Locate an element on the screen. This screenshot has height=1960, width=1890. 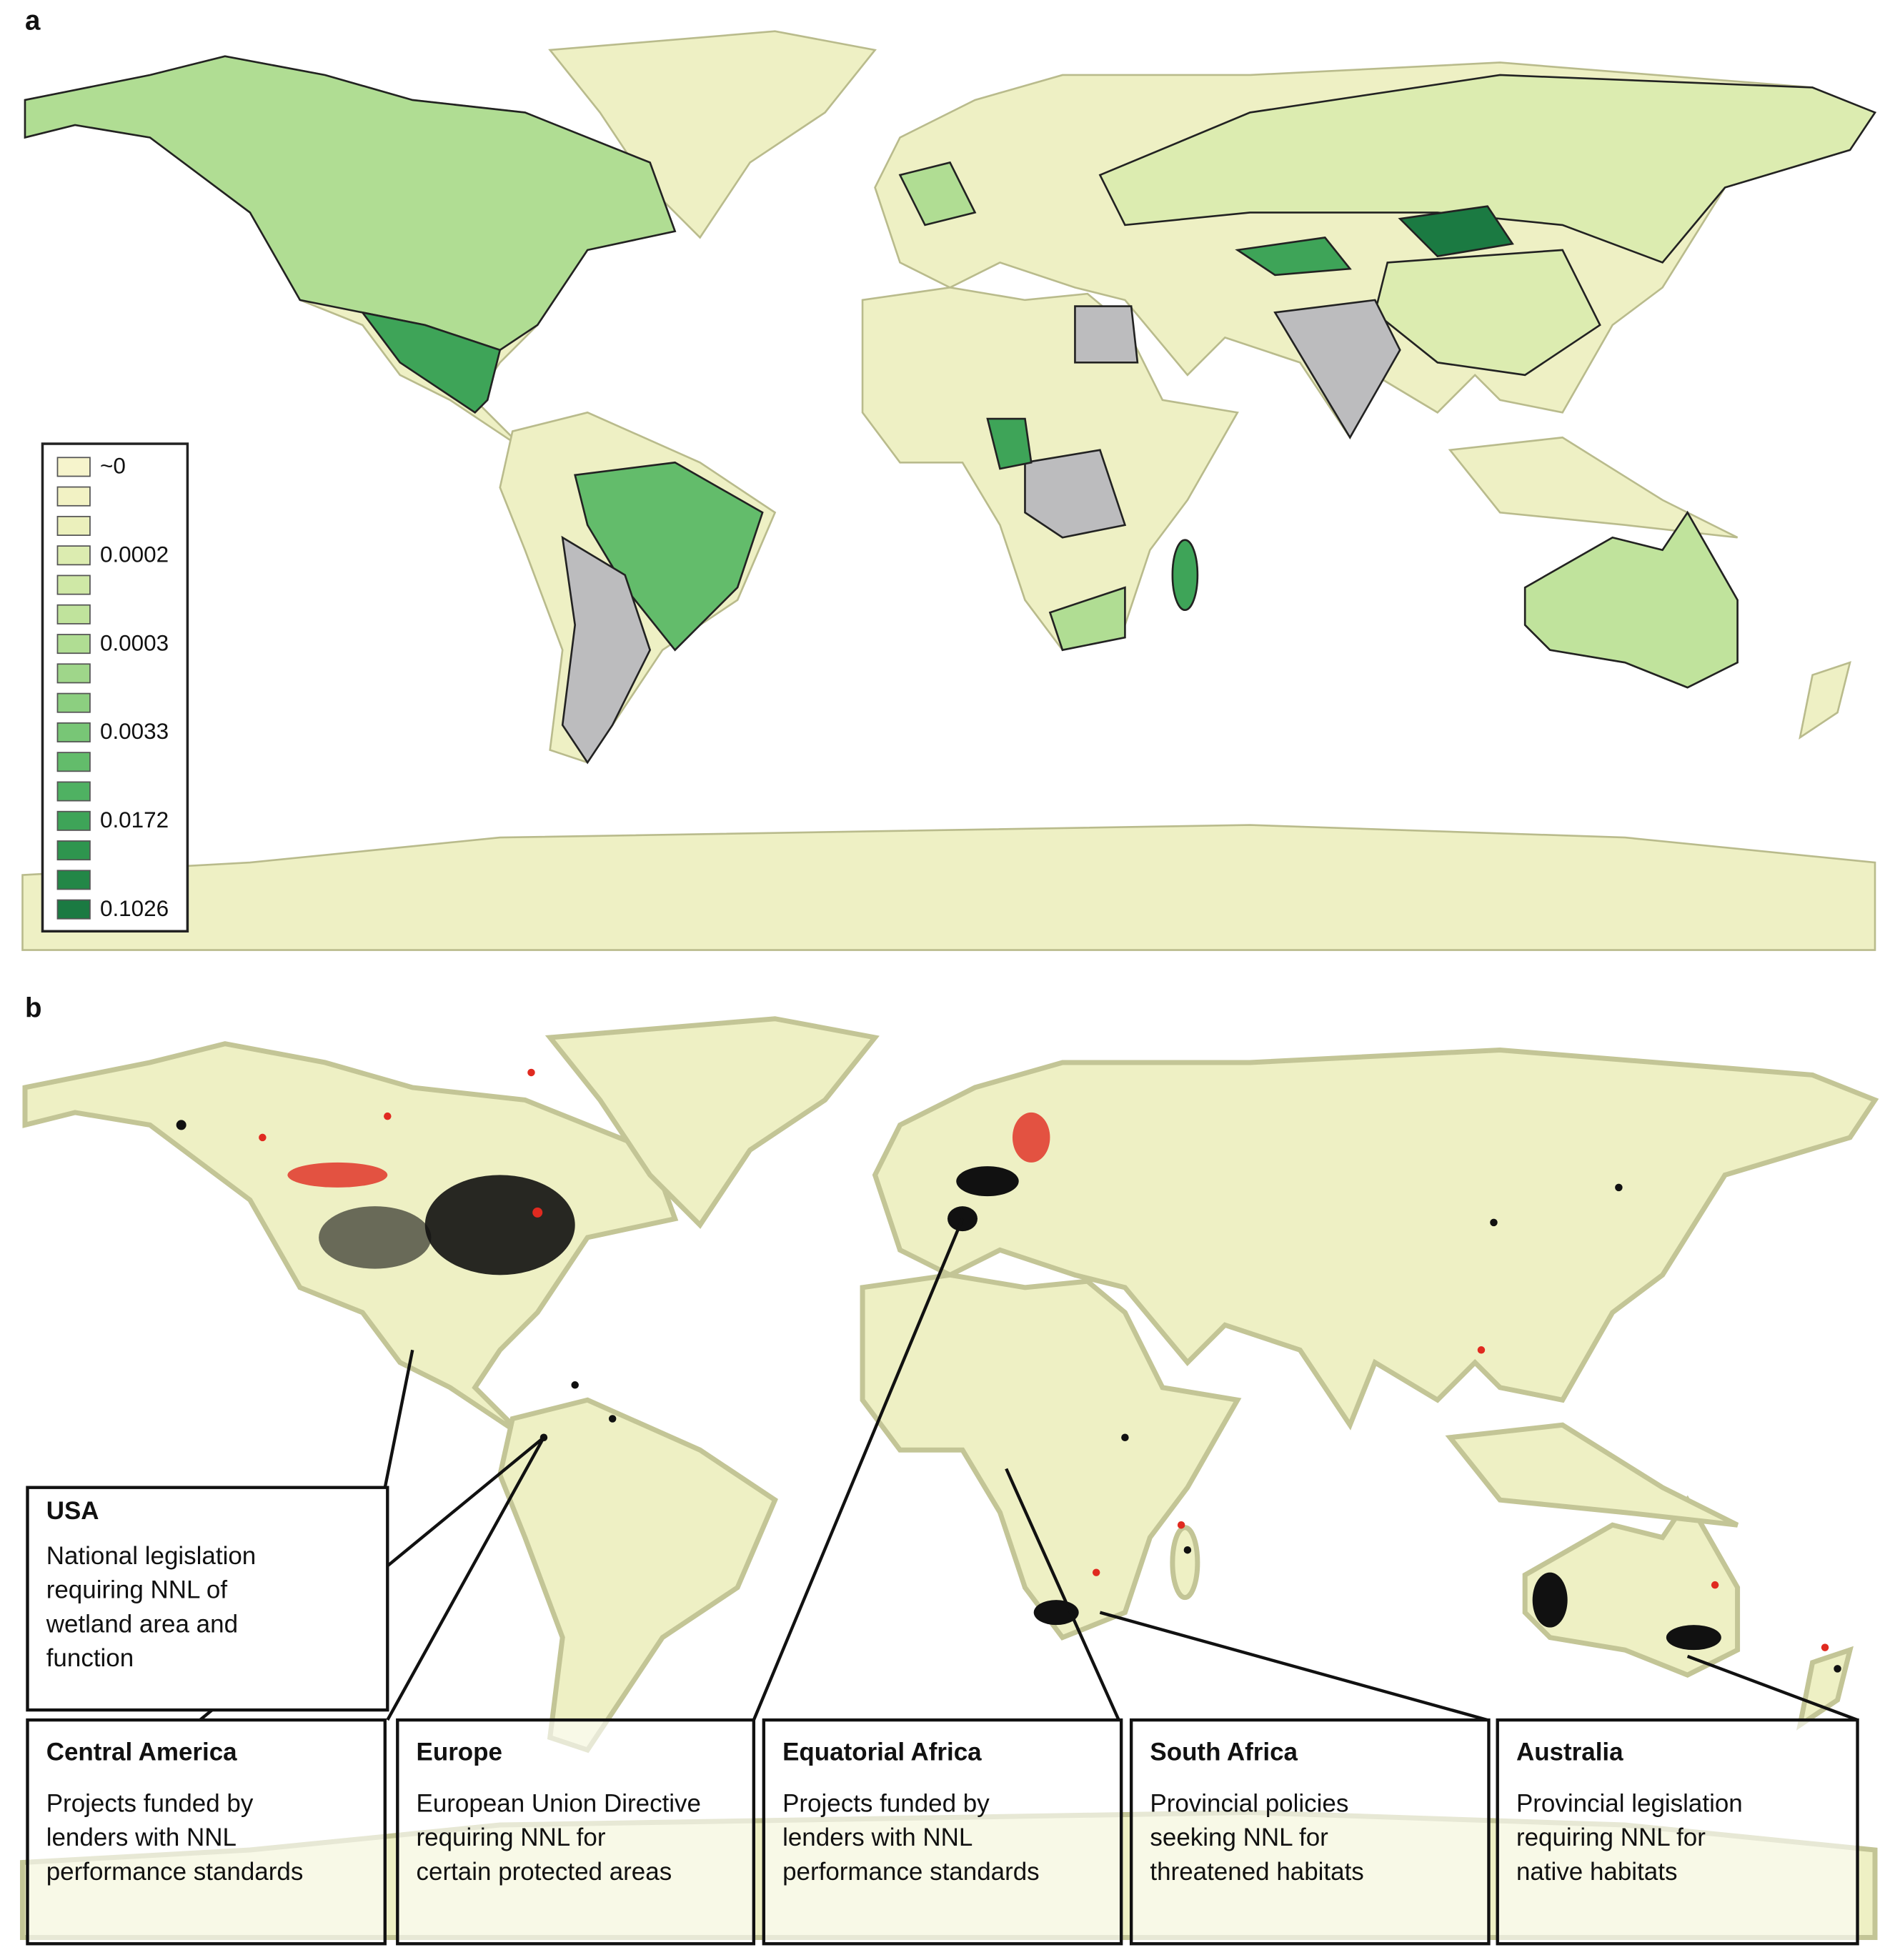
legend-label: 0.0003 is located at coordinates (134, 642).